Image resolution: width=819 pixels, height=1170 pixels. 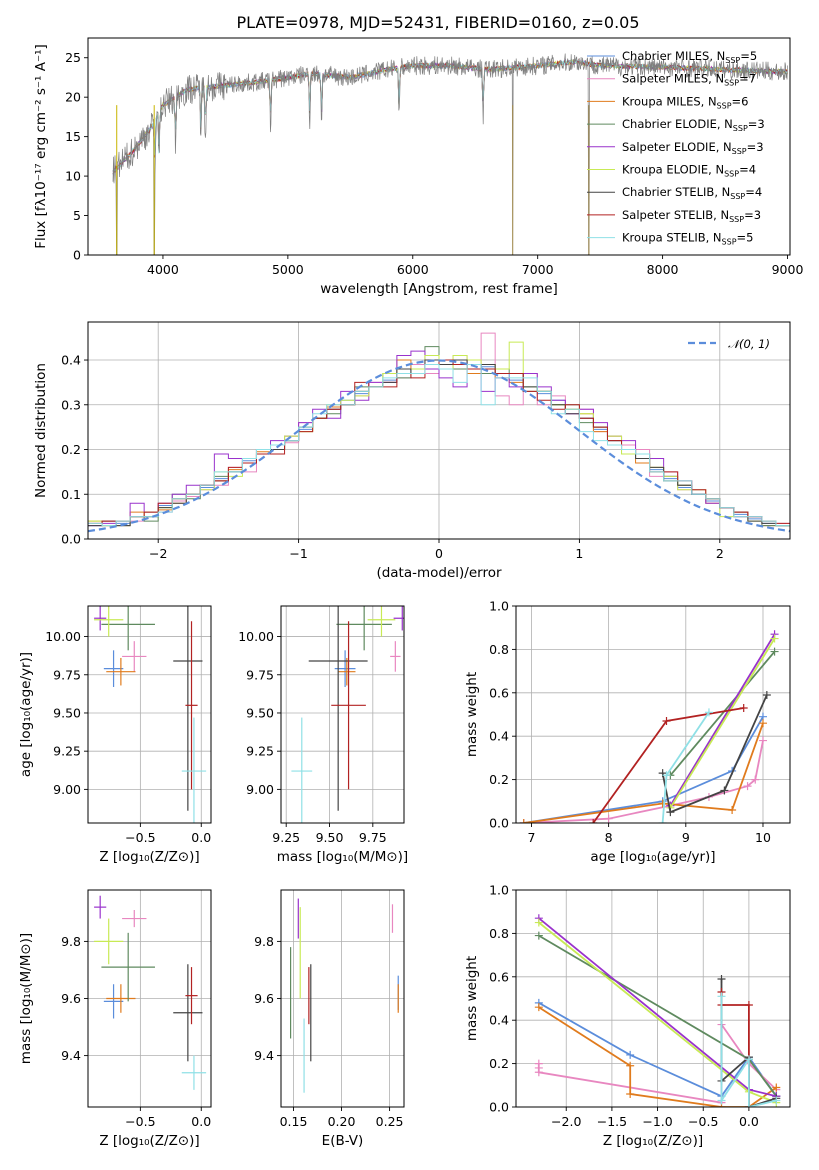 What do you see at coordinates (724, 105) in the screenshot?
I see `legend-label-sub-2: SSP` at bounding box center [724, 105].